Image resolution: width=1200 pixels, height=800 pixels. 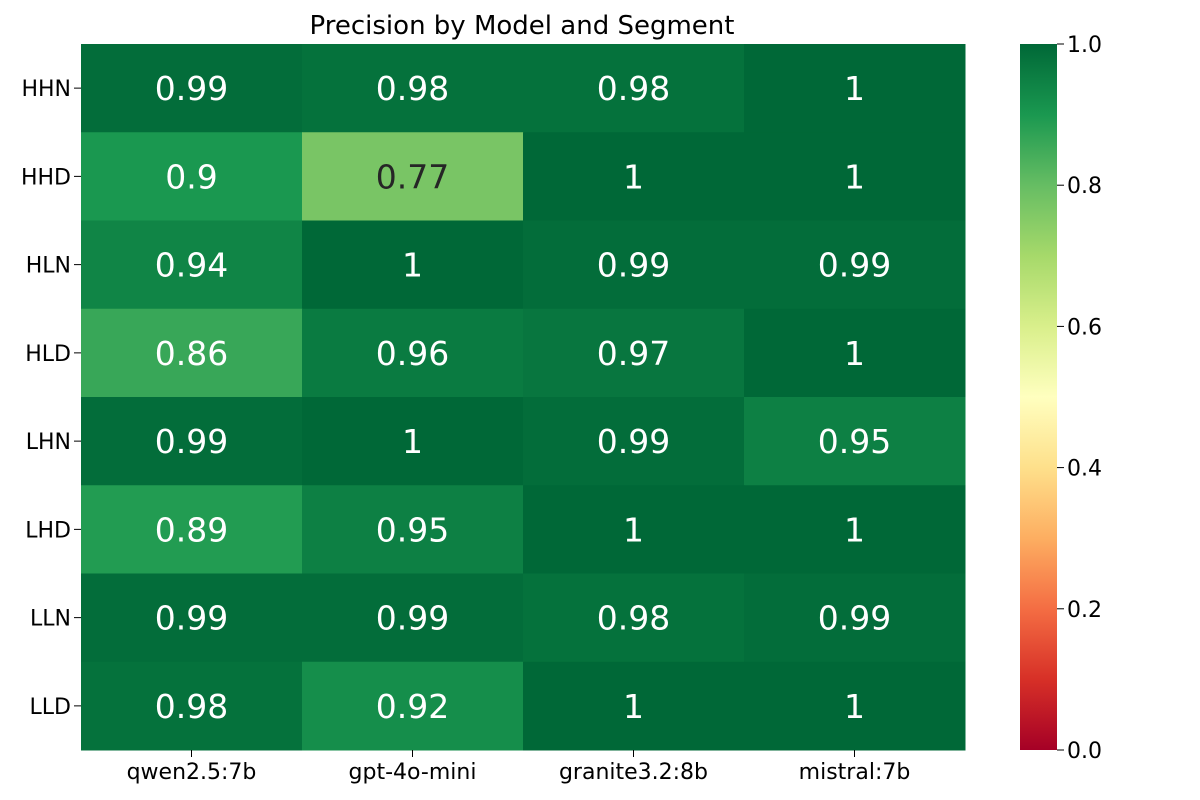 I want to click on y-tick-label: HHN, so click(x=46, y=89).